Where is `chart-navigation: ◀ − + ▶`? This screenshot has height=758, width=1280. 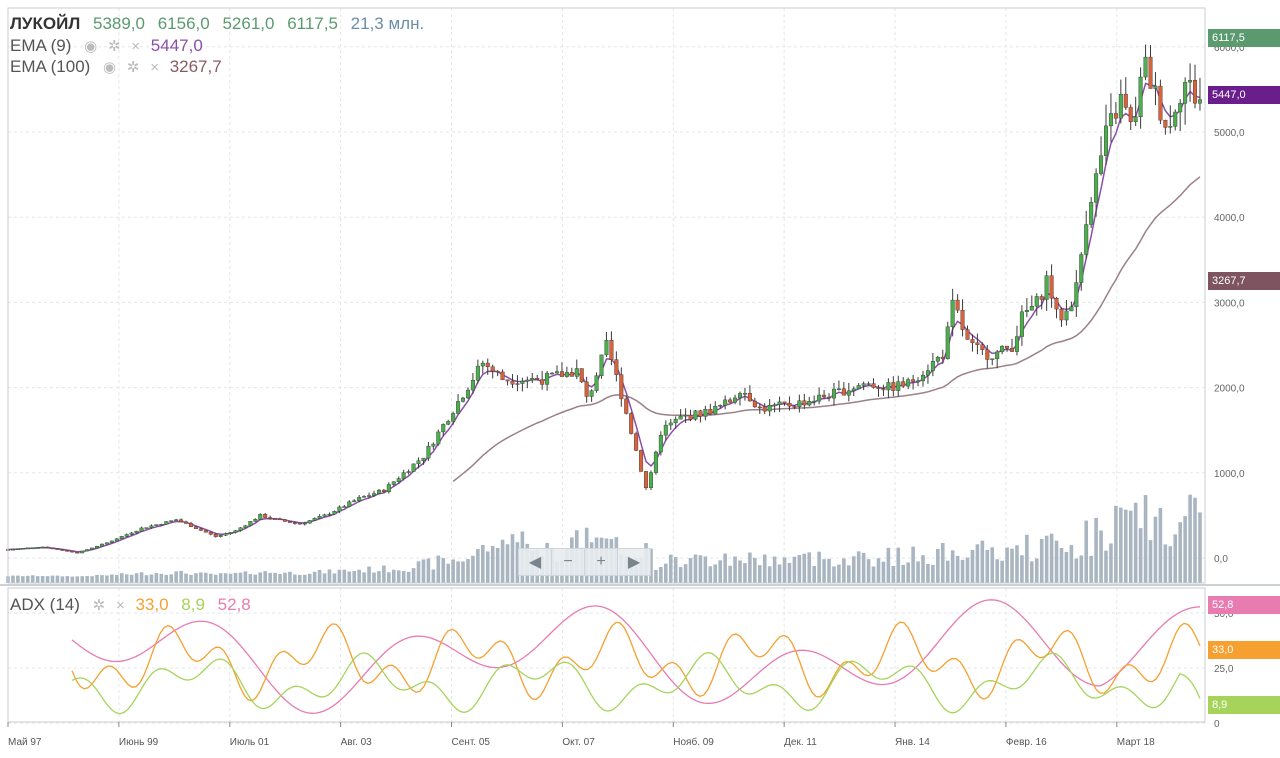
chart-navigation: ◀ − + ▶ is located at coordinates (584, 562).